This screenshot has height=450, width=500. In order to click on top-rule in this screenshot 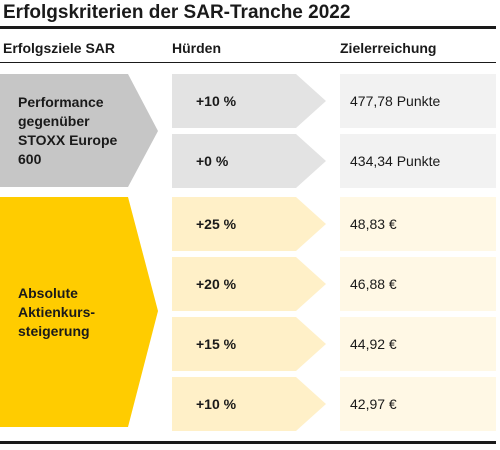, I will do `click(248, 27)`.